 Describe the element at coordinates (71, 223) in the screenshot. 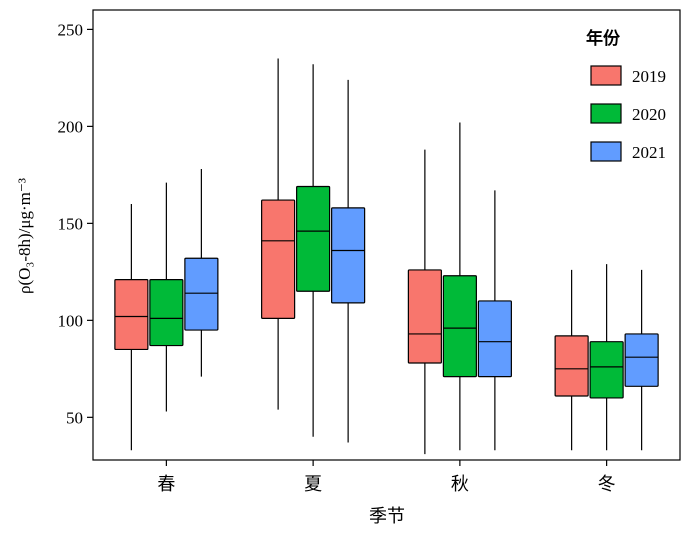

I see `y-tick-label: 150` at that location.